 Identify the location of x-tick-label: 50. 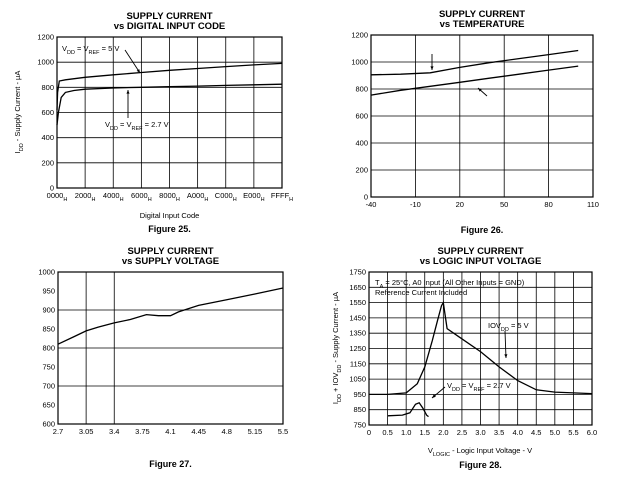
(504, 204).